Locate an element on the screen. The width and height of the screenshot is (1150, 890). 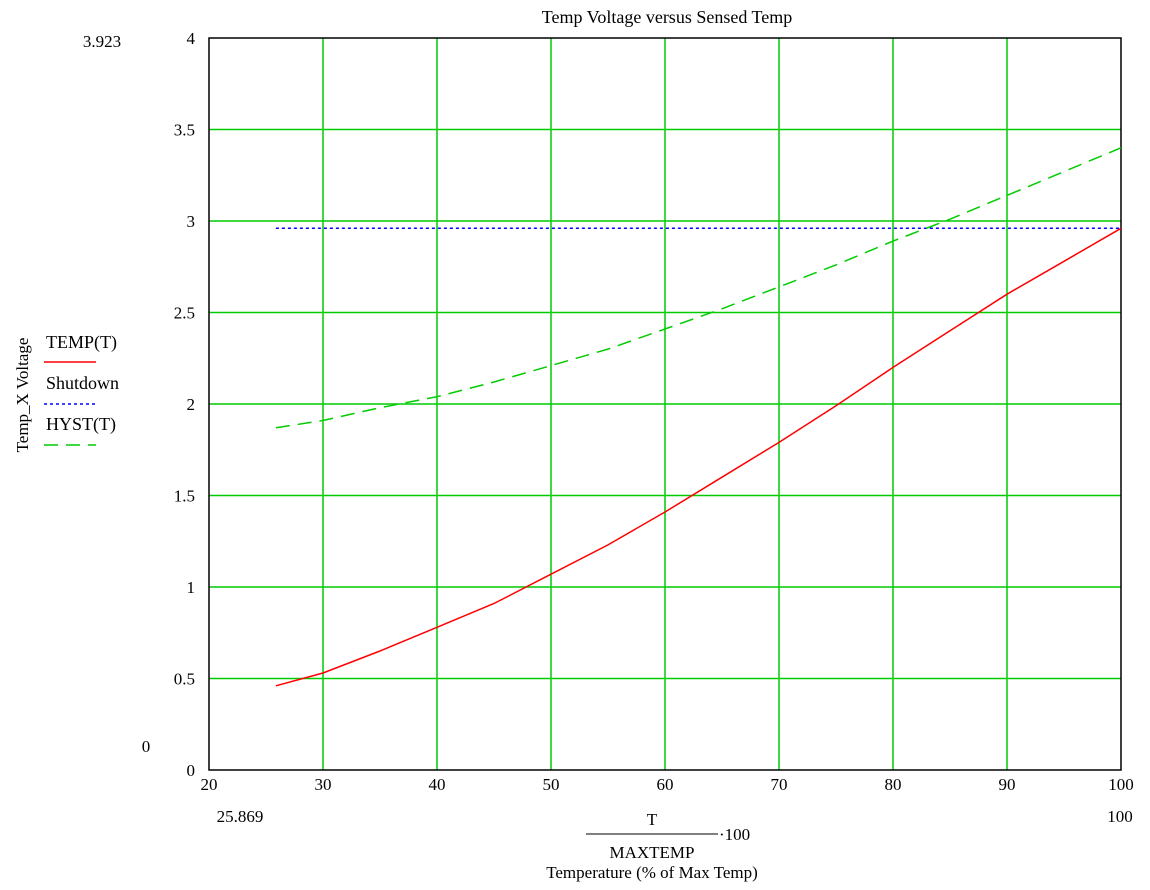
x-label-numerator: T is located at coordinates (652, 819).